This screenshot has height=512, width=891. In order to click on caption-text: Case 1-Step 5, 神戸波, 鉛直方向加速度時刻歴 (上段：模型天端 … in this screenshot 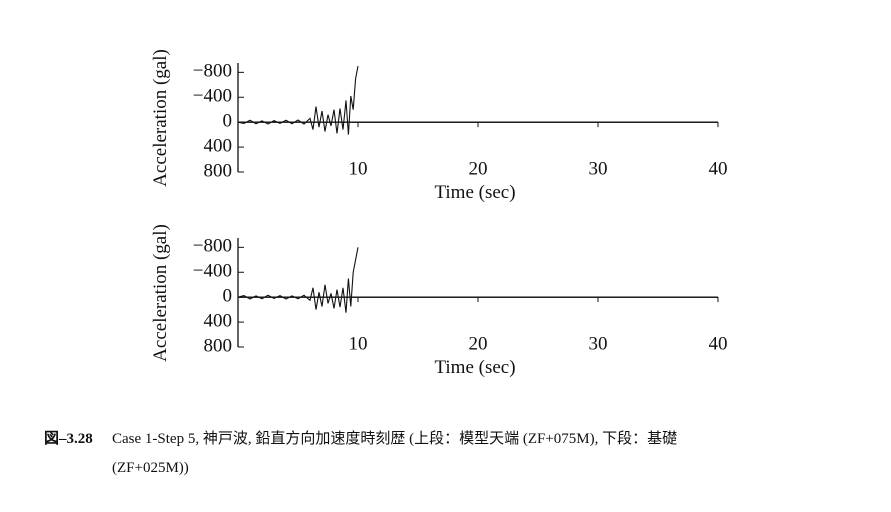, I will do `click(394, 438)`.